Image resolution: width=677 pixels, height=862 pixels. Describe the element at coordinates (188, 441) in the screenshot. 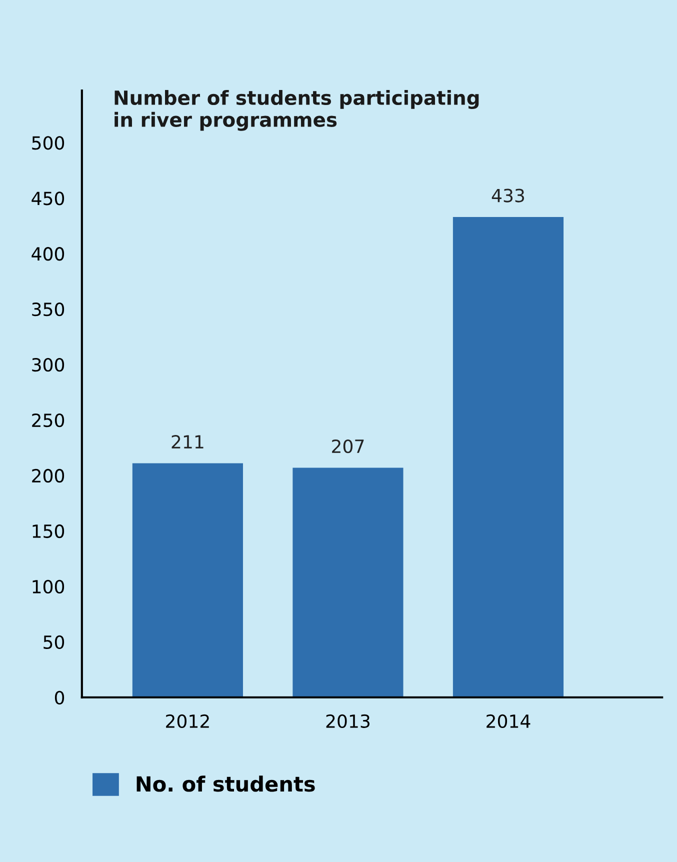

I see `data-label: 211` at that location.